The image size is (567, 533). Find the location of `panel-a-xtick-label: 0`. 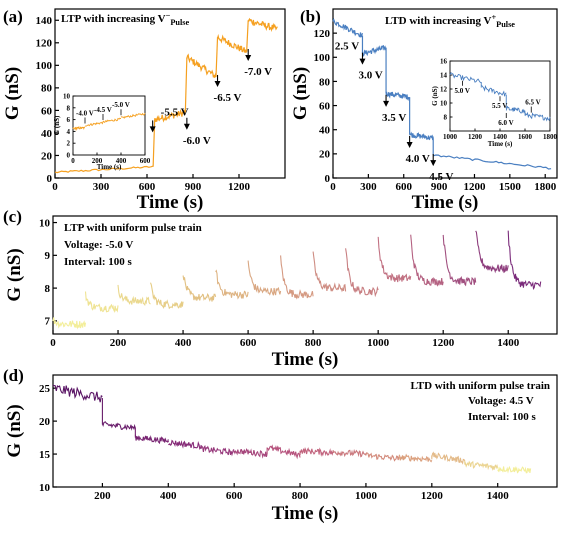

panel-a-xtick-label: 0 is located at coordinates (55, 187).